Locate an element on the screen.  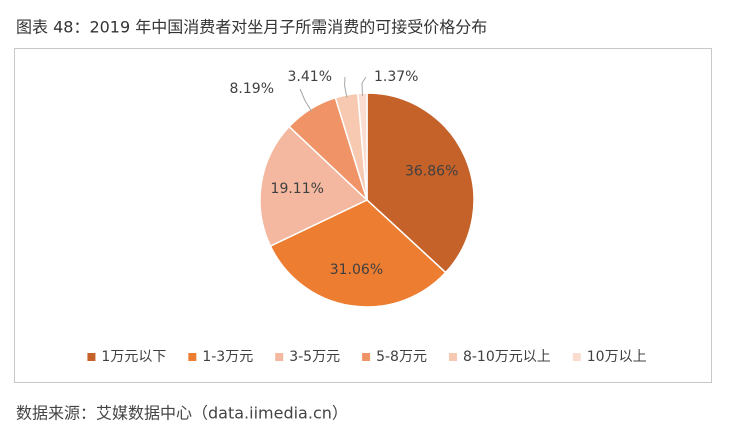
legend-label: 10万以上 is located at coordinates (617, 357).